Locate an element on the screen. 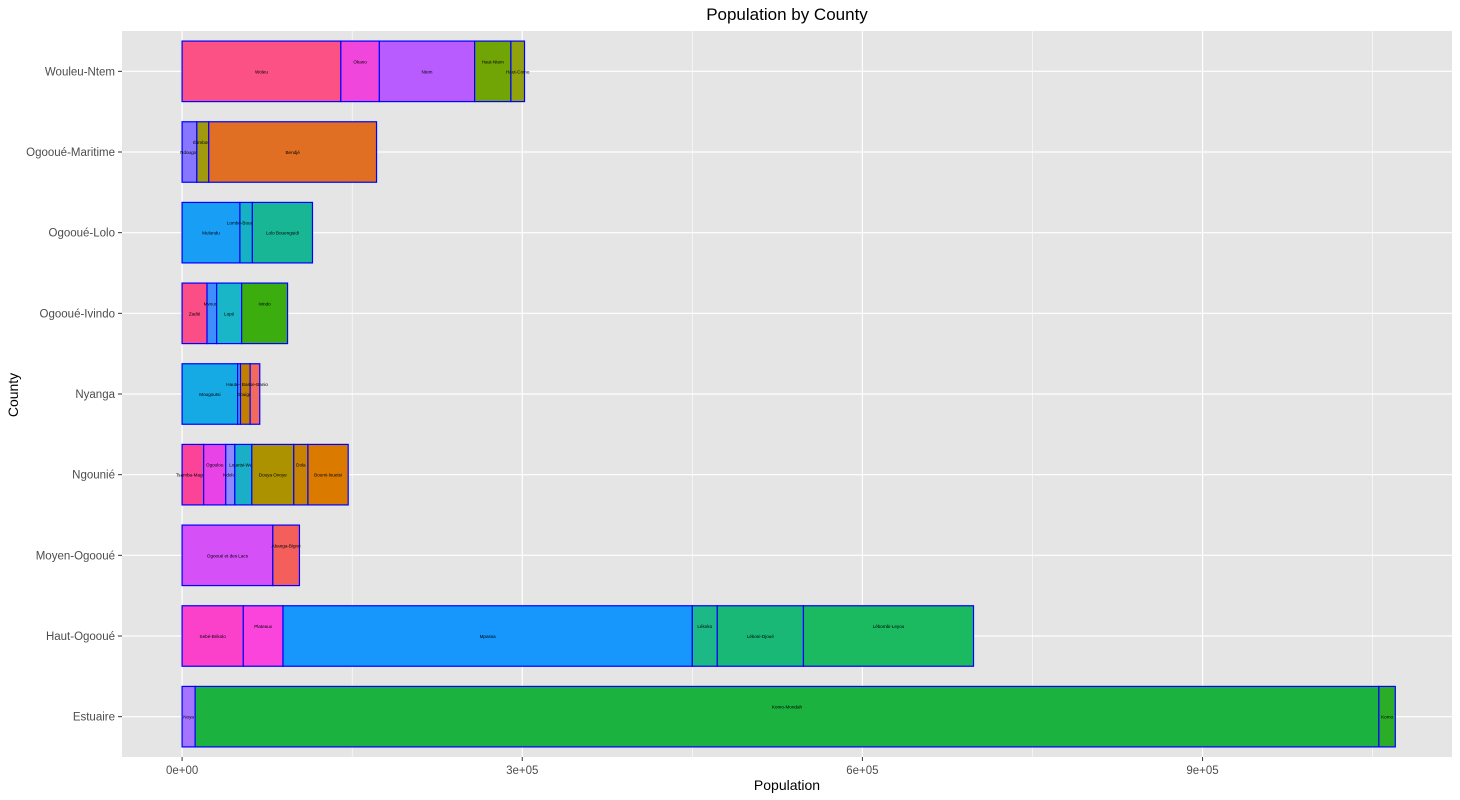 This screenshot has height=800, width=1460. segment-label: Mvoung is located at coordinates (212, 303).